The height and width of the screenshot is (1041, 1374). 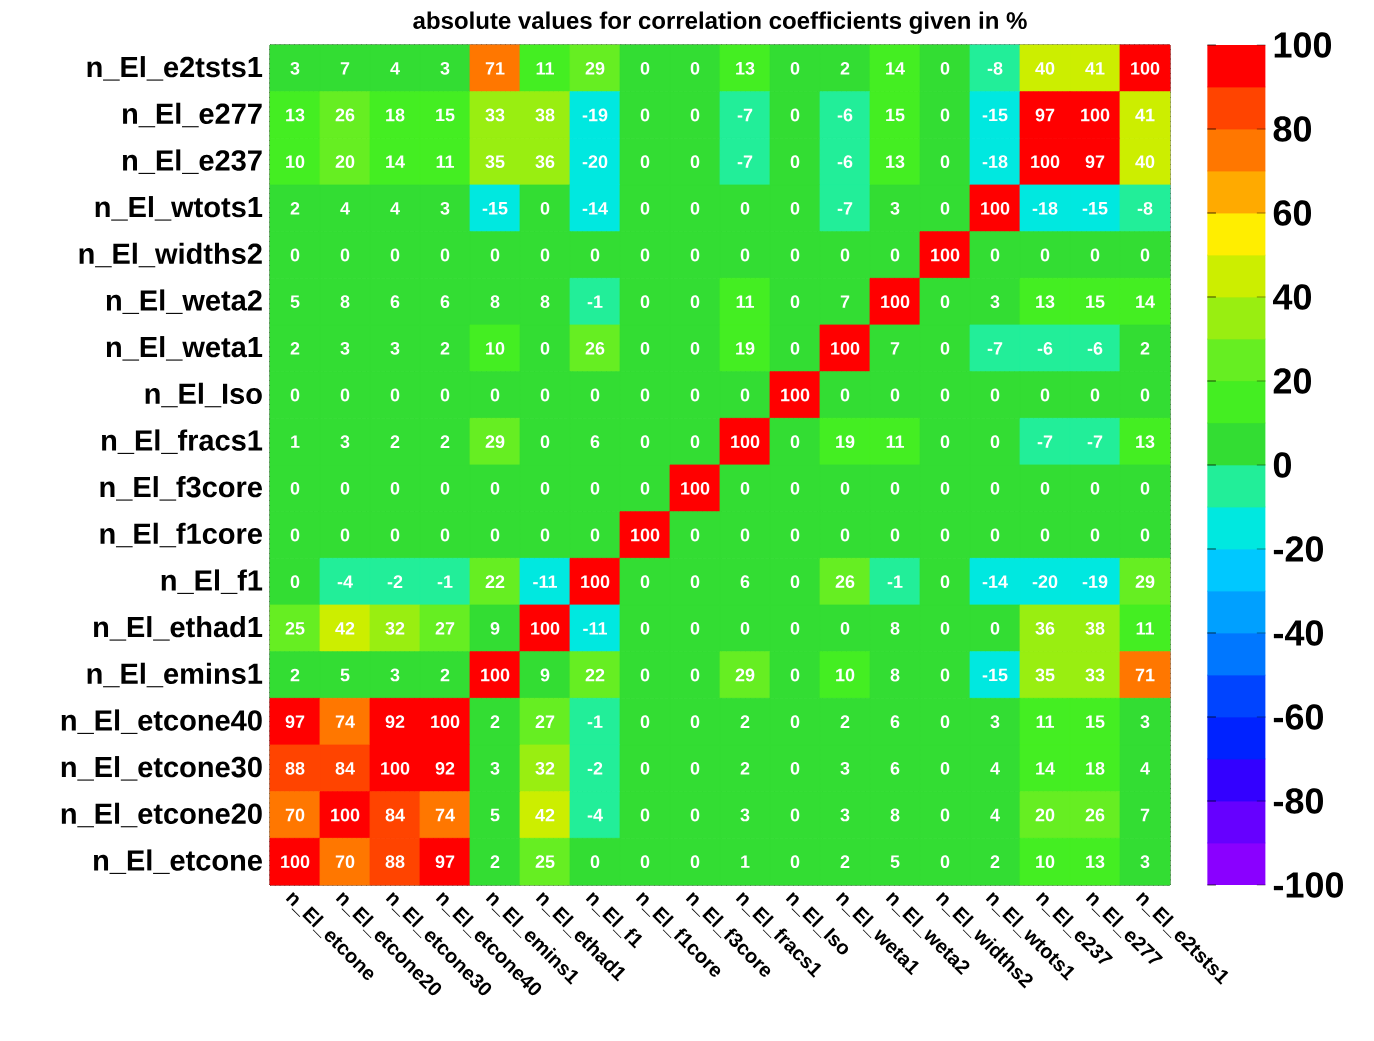 I want to click on y-tick-label: n_El_e2tsts1, so click(x=175, y=68).